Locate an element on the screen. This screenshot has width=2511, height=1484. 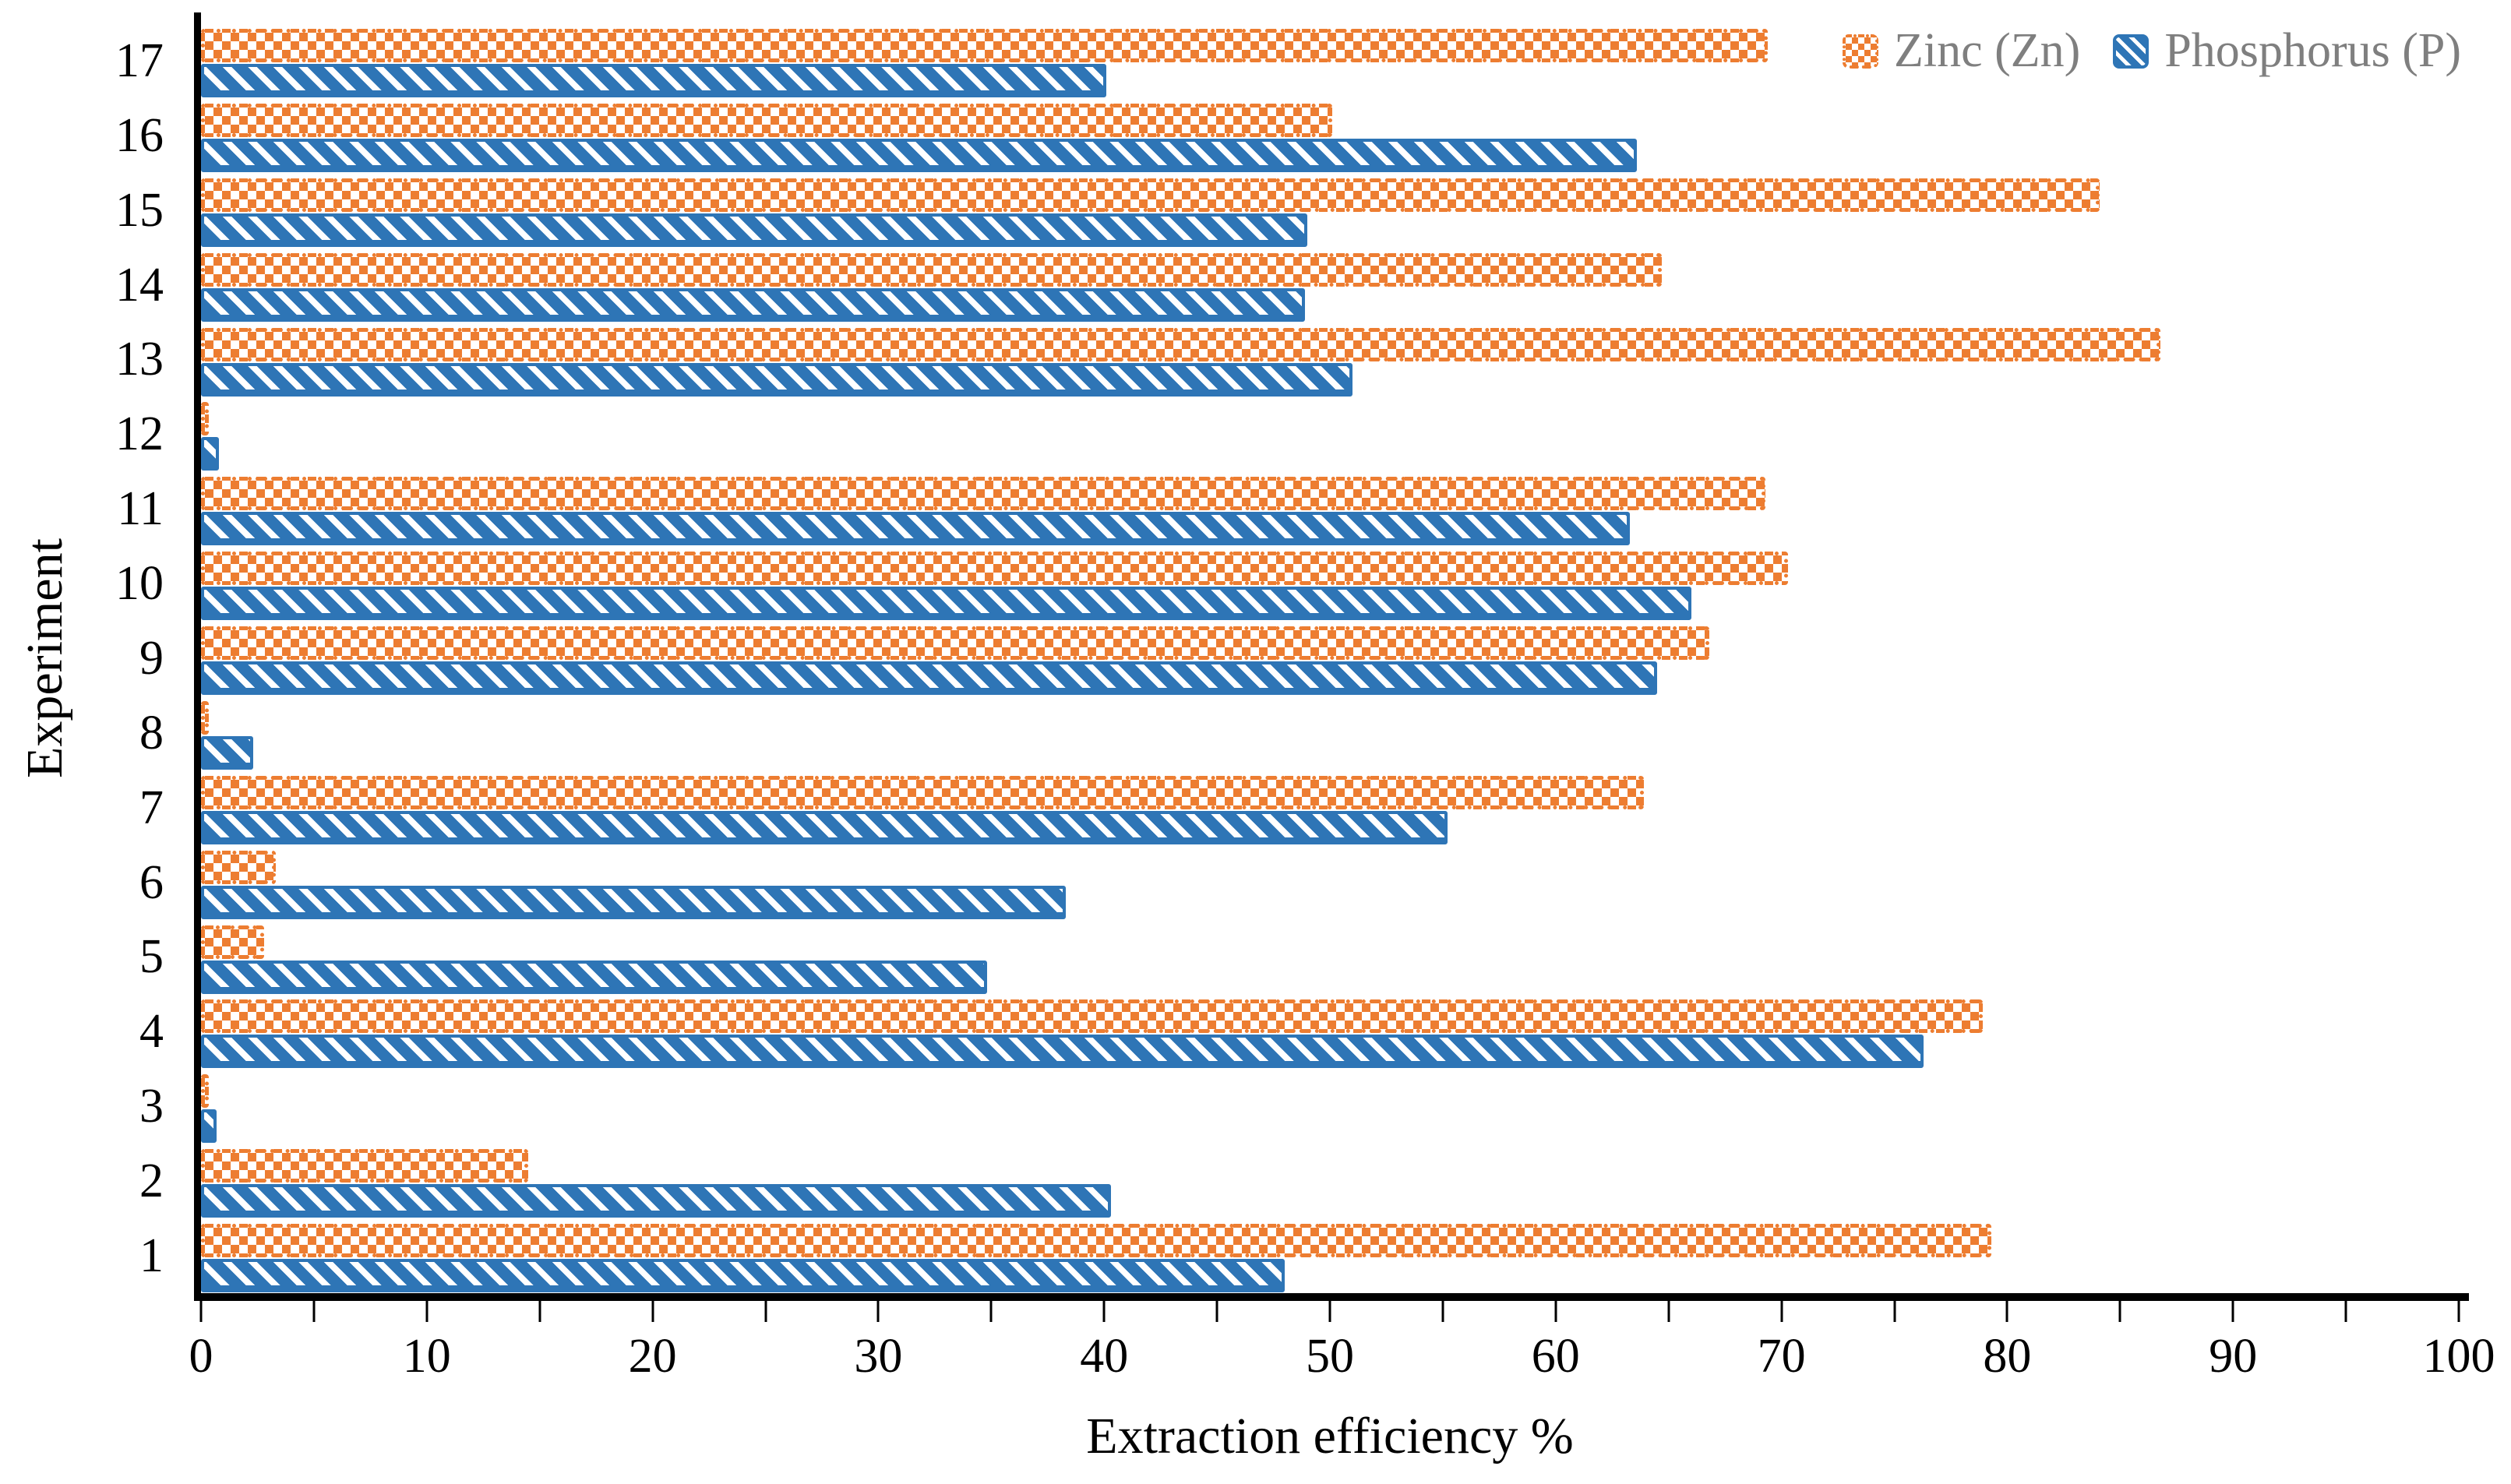
phosphorus-pattern-swatch-icon is located at coordinates (2131, 51).